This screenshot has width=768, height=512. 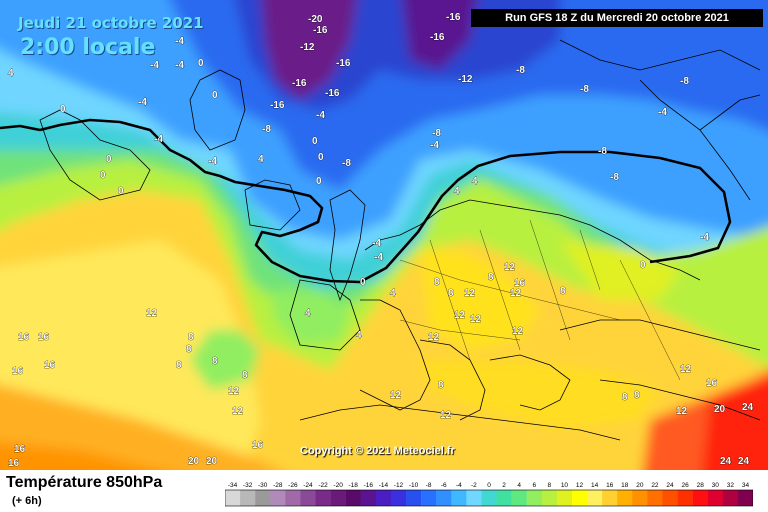 What do you see at coordinates (384, 485) in the screenshot?
I see `legend-tick-label: -14` at bounding box center [384, 485].